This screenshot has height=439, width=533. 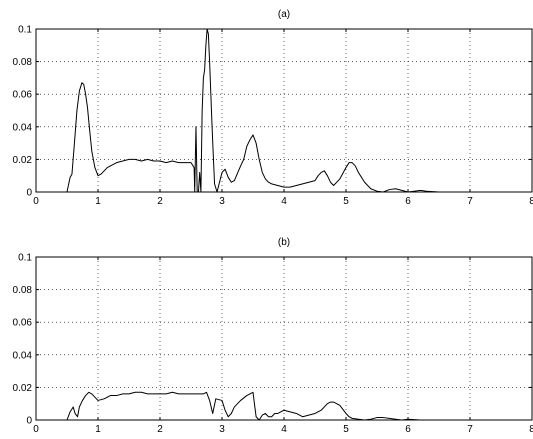 I want to click on x-tick-label-b: 6, so click(x=408, y=429).